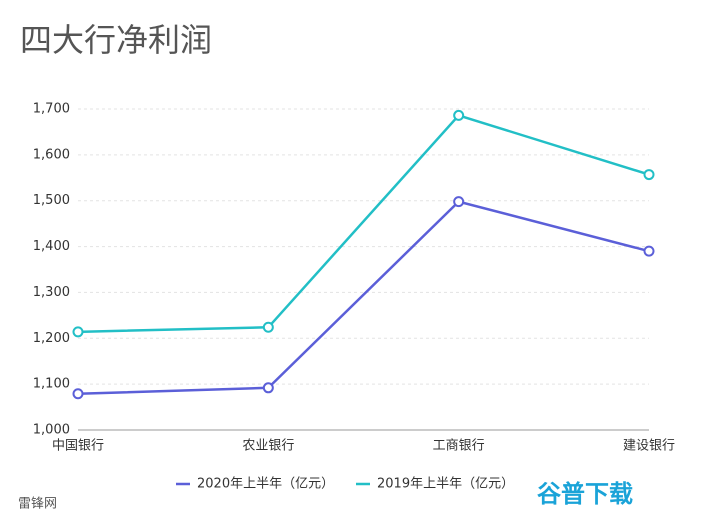 This screenshot has height=519, width=701. Describe the element at coordinates (37, 504) in the screenshot. I see `source: 雷锋网` at that location.